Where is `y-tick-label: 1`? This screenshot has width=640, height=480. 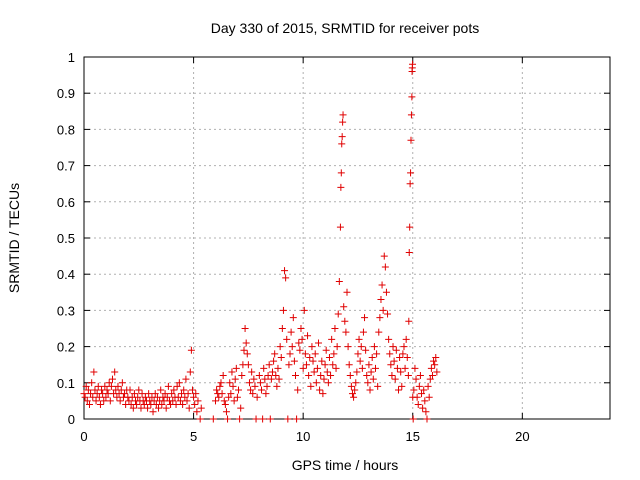 y-tick-label: 1 is located at coordinates (71, 57).